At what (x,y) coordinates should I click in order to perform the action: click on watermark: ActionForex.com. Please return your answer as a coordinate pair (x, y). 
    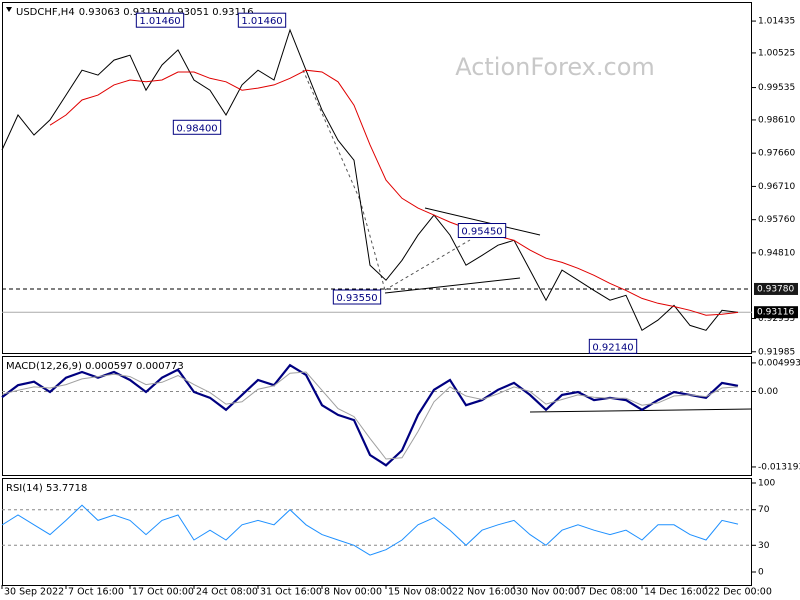
    Looking at the image, I should click on (555, 67).